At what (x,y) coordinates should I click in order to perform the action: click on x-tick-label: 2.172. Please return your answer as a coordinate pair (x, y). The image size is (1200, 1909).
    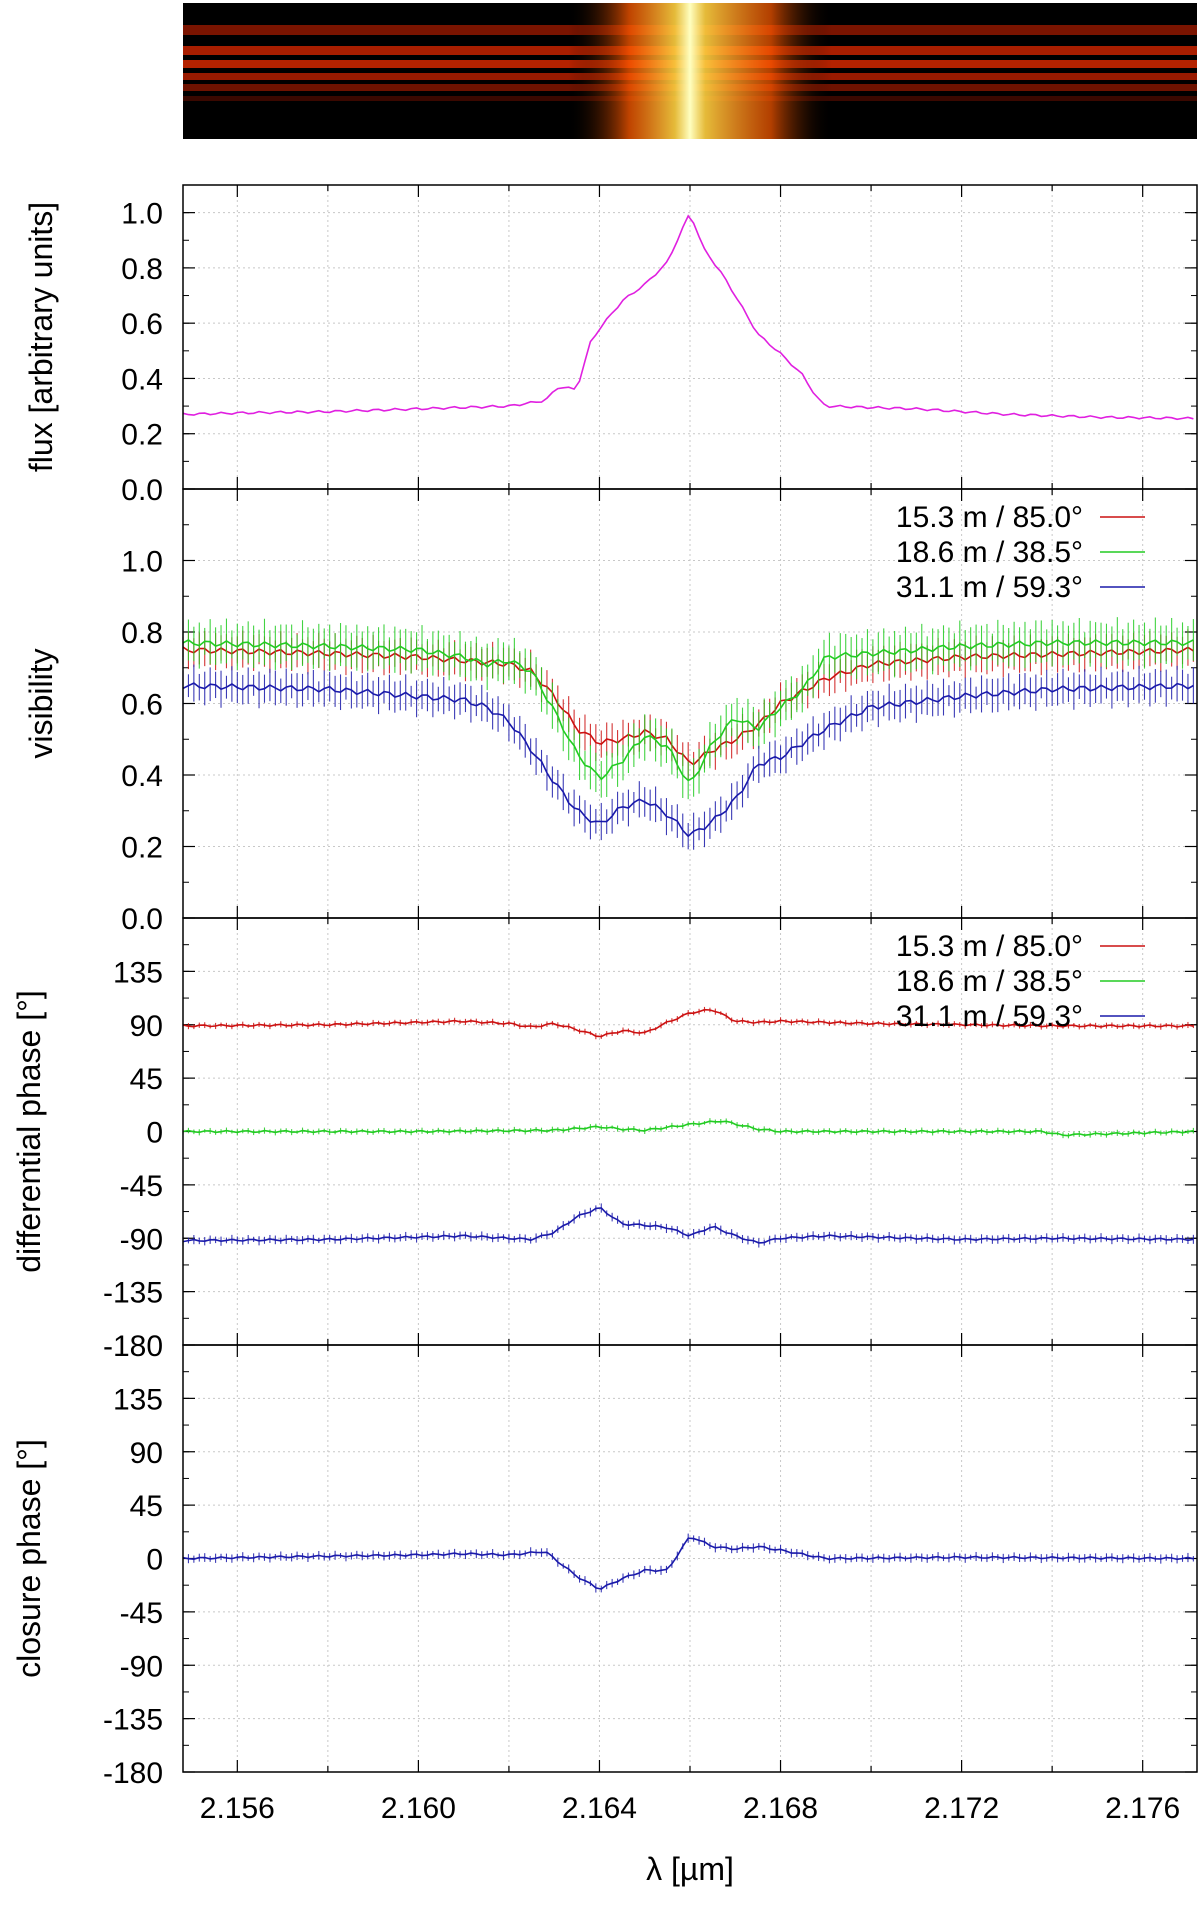
    Looking at the image, I should click on (961, 1808).